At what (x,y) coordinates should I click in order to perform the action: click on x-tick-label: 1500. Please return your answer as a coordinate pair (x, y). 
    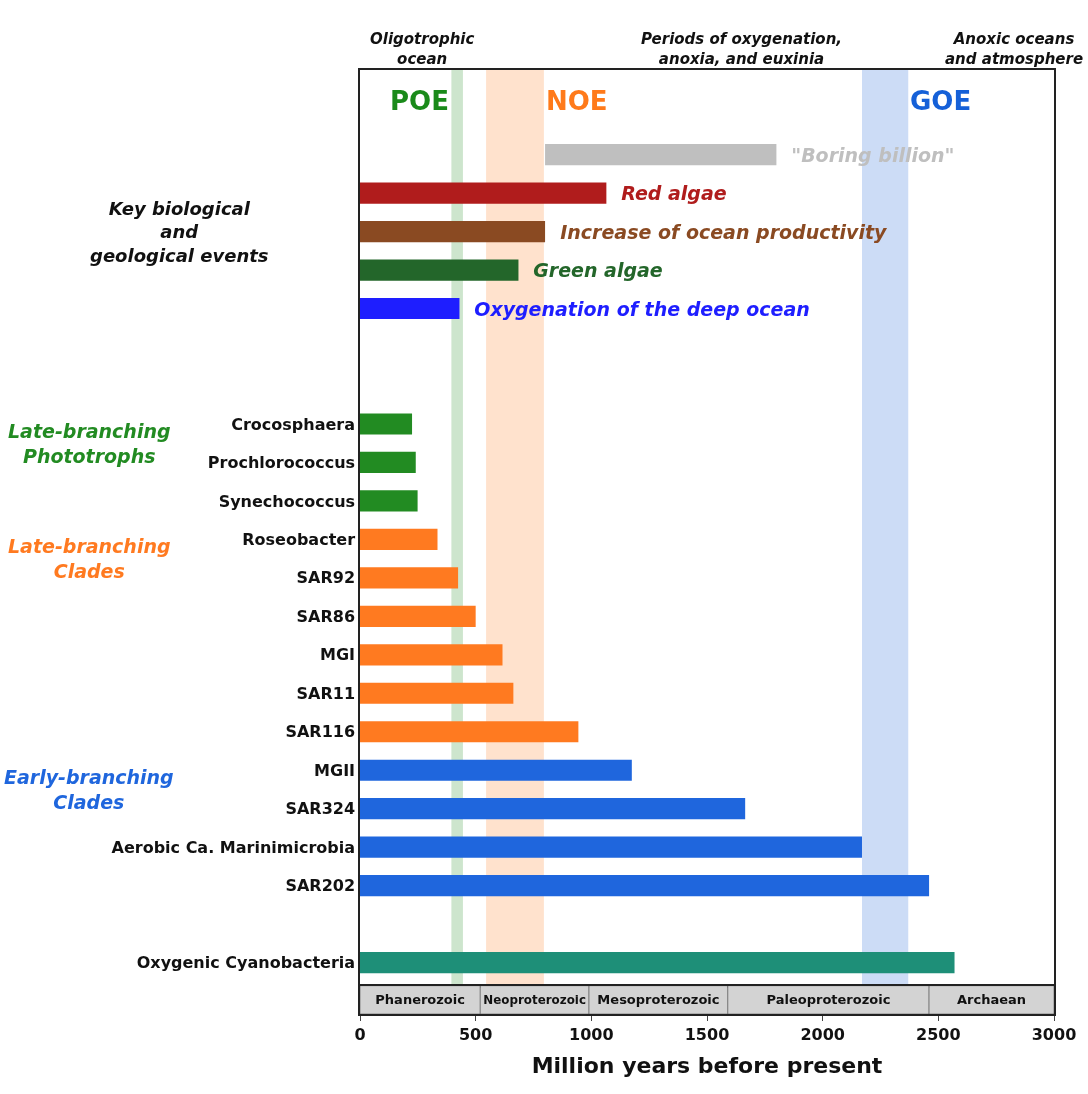
    Looking at the image, I should click on (707, 1034).